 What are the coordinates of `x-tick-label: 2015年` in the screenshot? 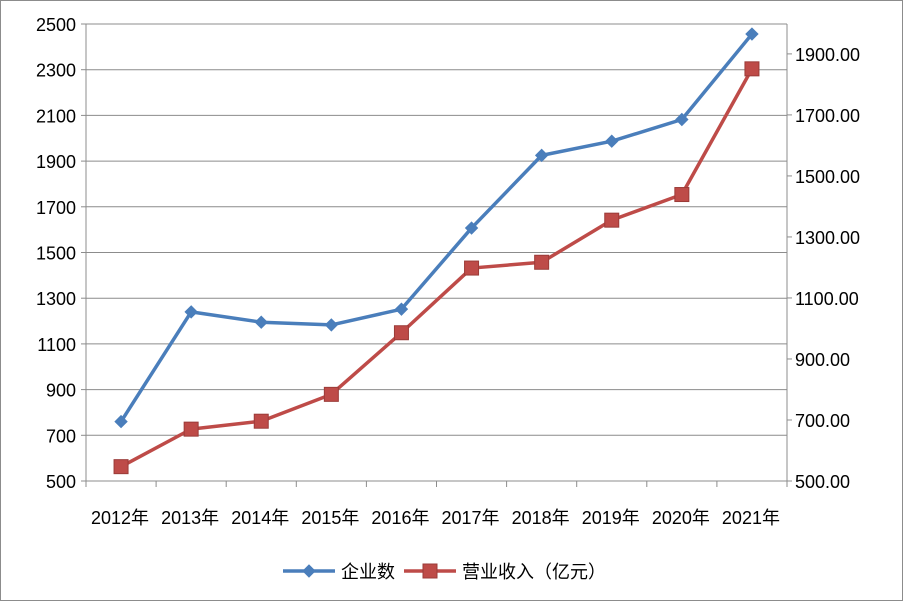 It's located at (330, 518).